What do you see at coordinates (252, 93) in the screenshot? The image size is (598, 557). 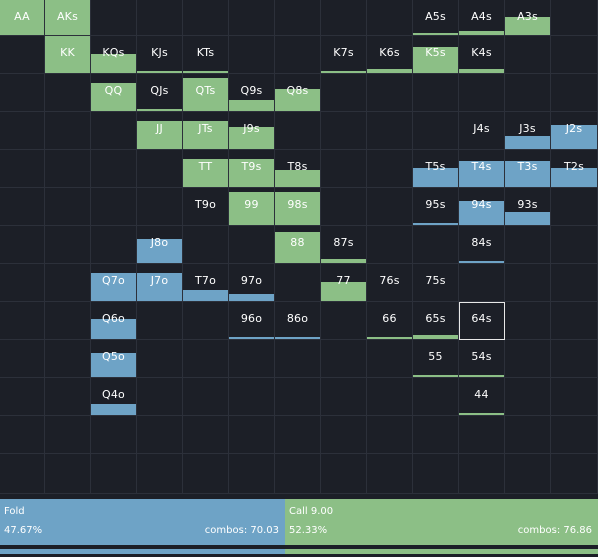 I see `hand-cell-q9s: Q9s` at bounding box center [252, 93].